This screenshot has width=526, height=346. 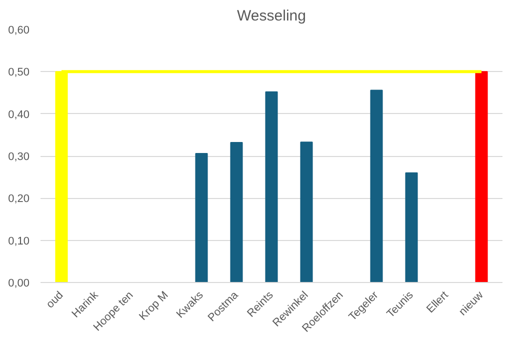 What do you see at coordinates (19, 72) in the screenshot?
I see `y-tick-label: 0,50` at bounding box center [19, 72].